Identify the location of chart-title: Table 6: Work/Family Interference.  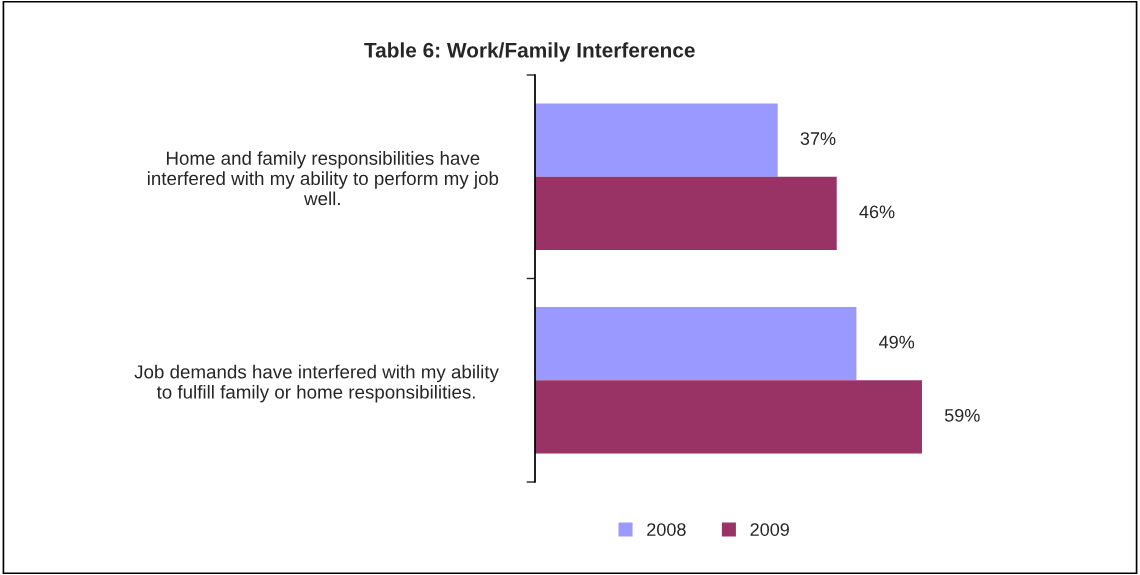
(529, 52).